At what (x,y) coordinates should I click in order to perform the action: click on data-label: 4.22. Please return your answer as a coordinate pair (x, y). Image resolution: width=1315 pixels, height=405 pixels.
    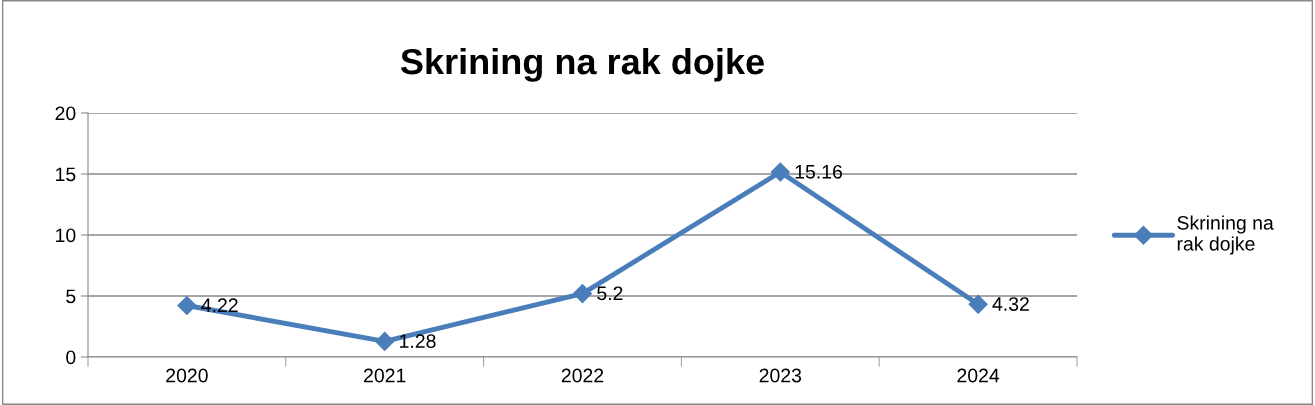
    Looking at the image, I should click on (219, 305).